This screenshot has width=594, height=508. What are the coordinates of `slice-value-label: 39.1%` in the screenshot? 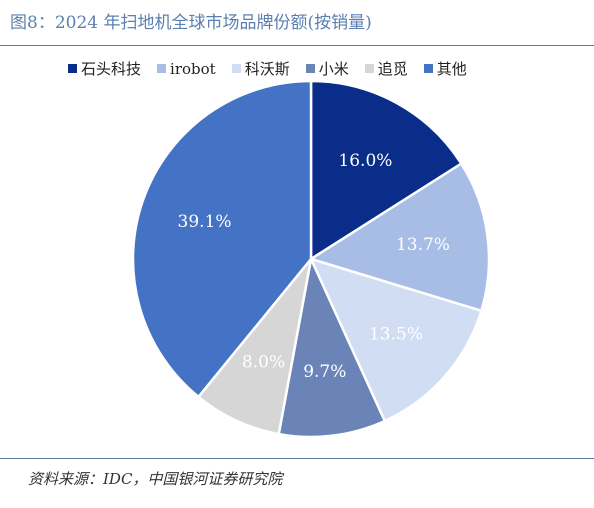 It's located at (205, 222).